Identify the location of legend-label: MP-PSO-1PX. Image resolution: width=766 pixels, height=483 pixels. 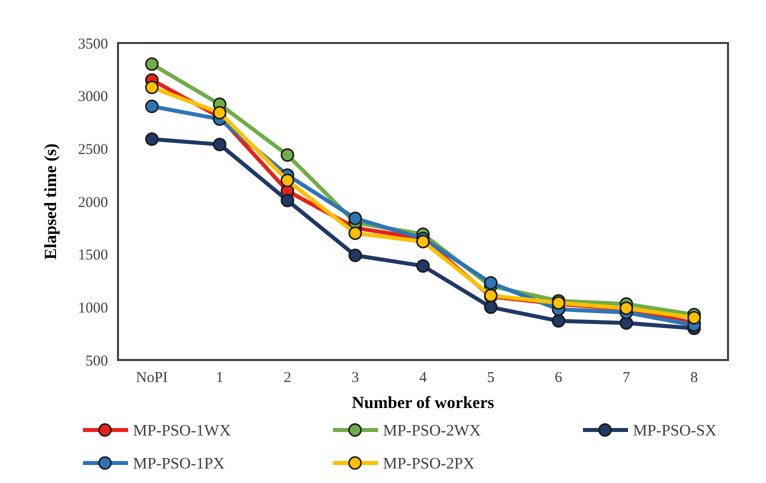
(179, 464).